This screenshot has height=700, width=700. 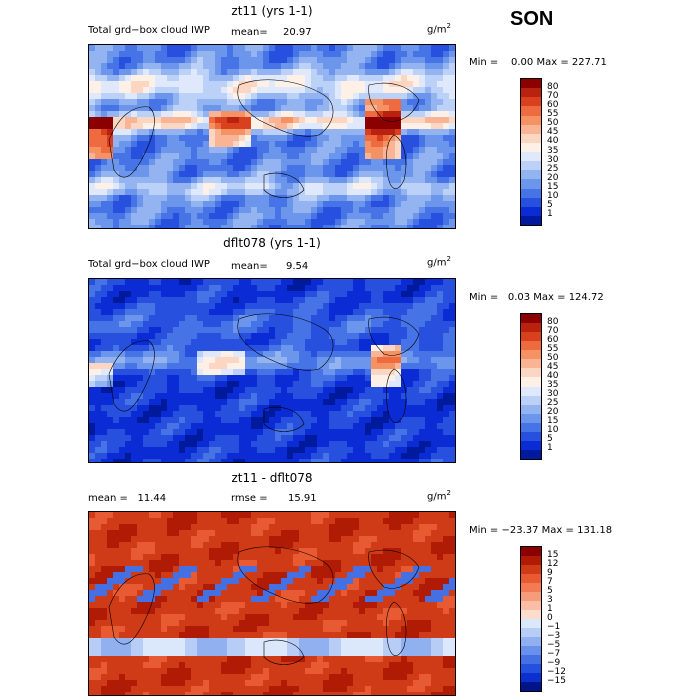 I want to click on colorbar-tick-label: 70, so click(x=553, y=330).